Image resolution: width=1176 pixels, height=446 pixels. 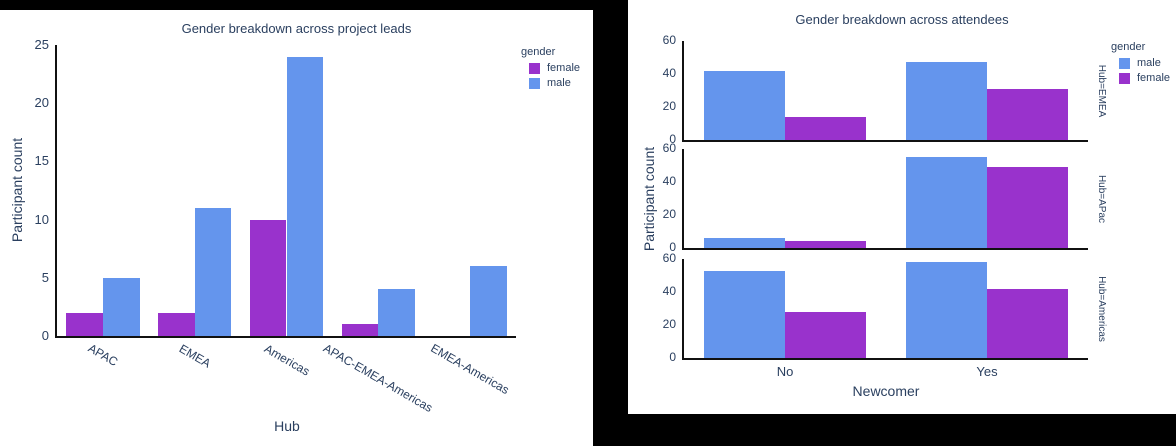 I want to click on x-tick-label: Americas, so click(x=286, y=359).